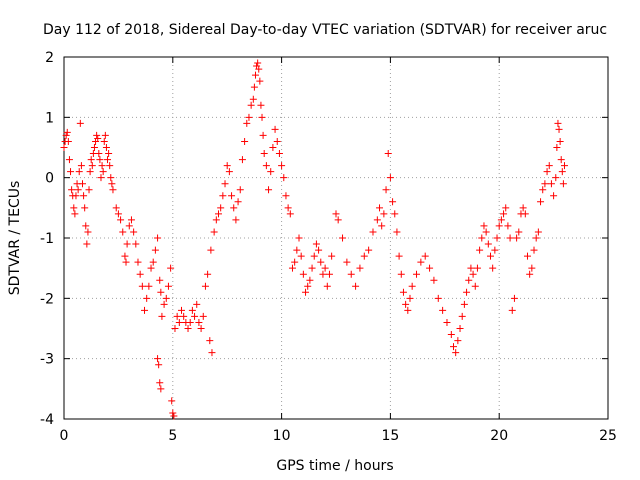 This screenshot has height=480, width=640. Describe the element at coordinates (15, 238) in the screenshot. I see `y-axis-label: SDTVAR / TECUs` at that location.